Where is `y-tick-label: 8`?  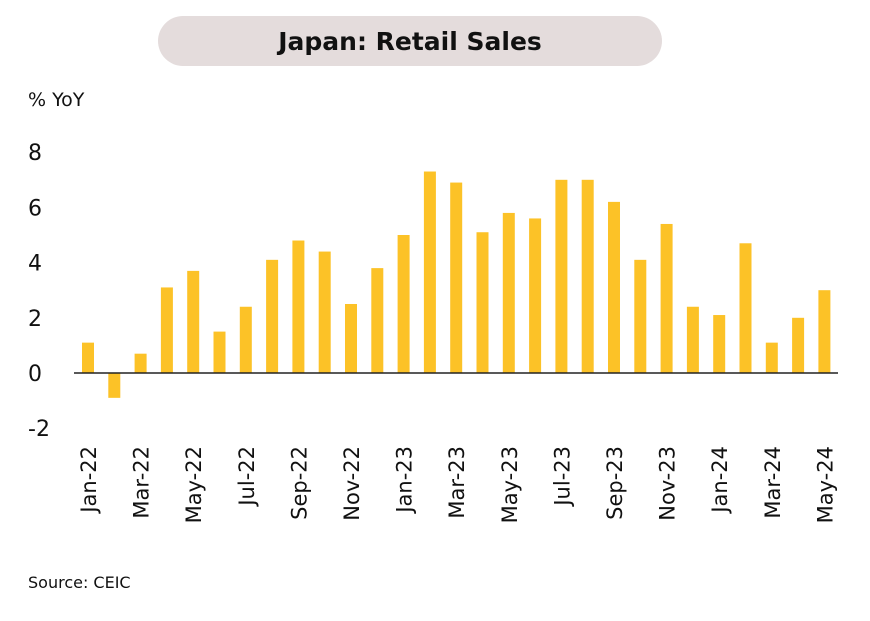
y-tick-label: 8 is located at coordinates (35, 153).